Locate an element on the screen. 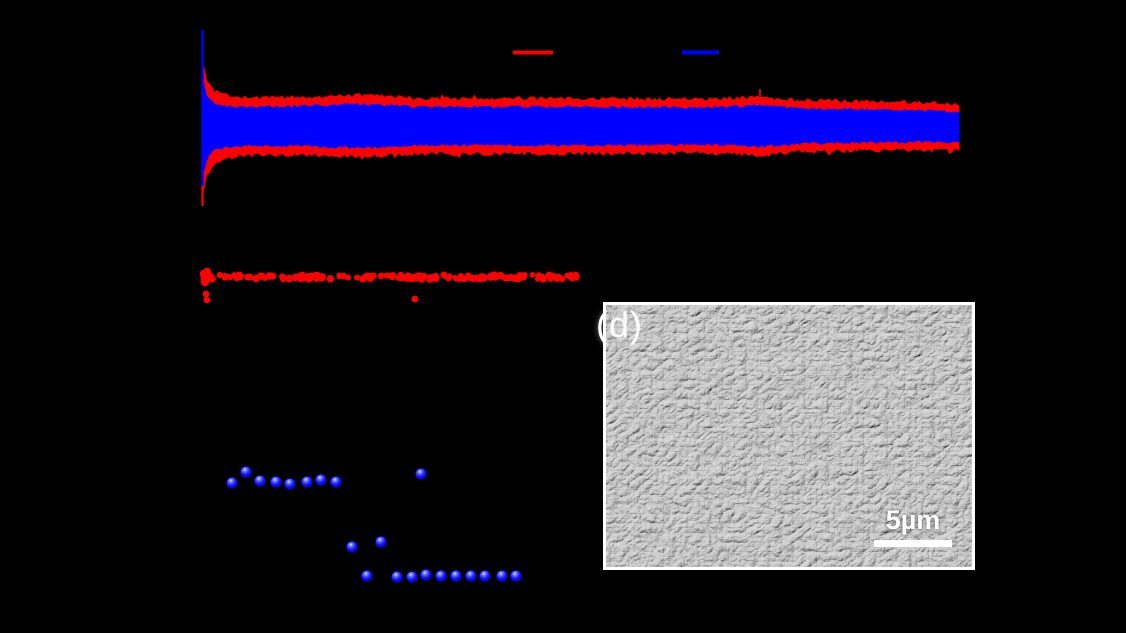  scale-bar-text: 5µm is located at coordinates (913, 520).